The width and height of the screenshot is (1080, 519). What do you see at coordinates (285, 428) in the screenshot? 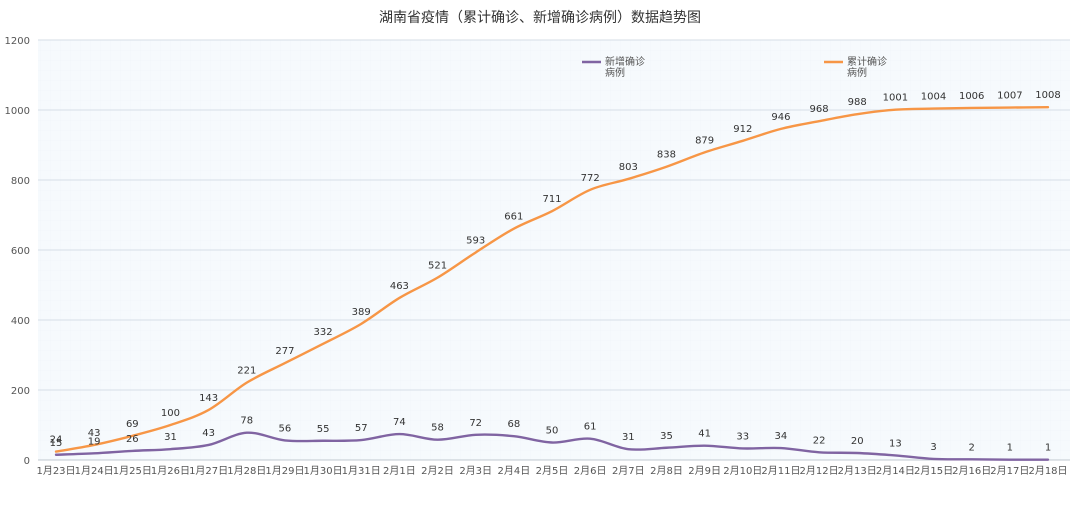
I see `data-label: 56` at bounding box center [285, 428].